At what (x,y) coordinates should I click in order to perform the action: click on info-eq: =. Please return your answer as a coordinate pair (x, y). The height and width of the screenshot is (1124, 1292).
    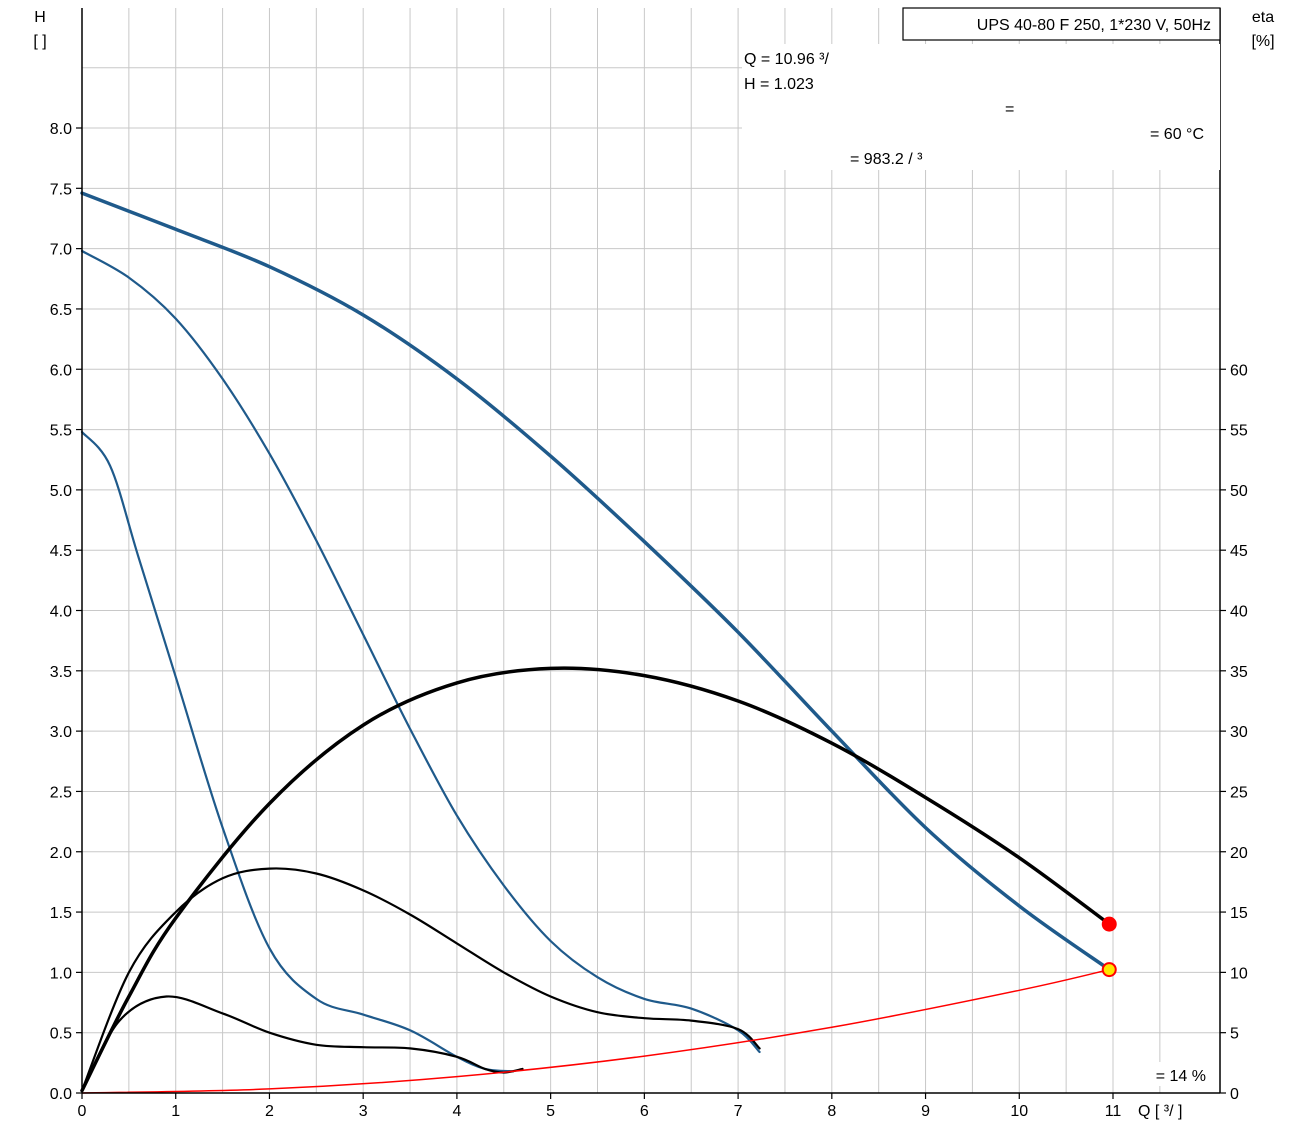
    Looking at the image, I should click on (1009, 109).